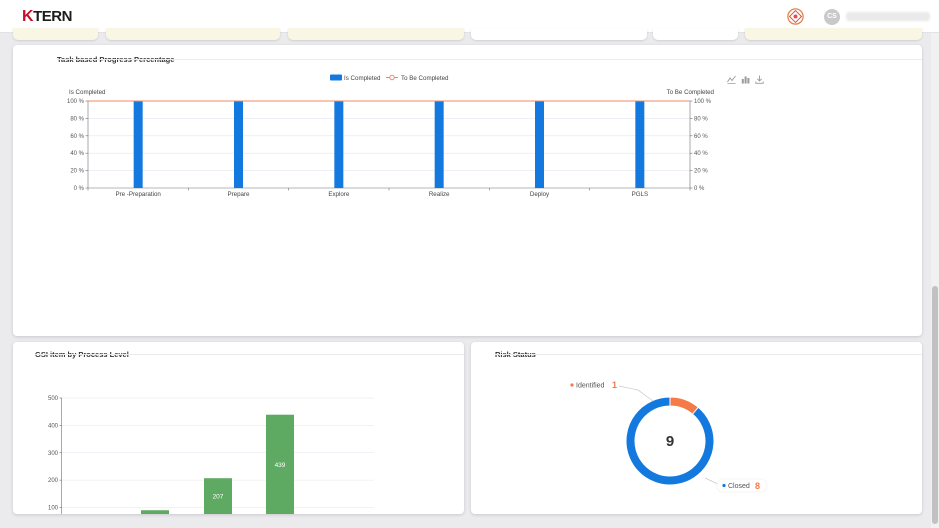 The width and height of the screenshot is (939, 528). I want to click on scrollbar-thumb, so click(935, 405).